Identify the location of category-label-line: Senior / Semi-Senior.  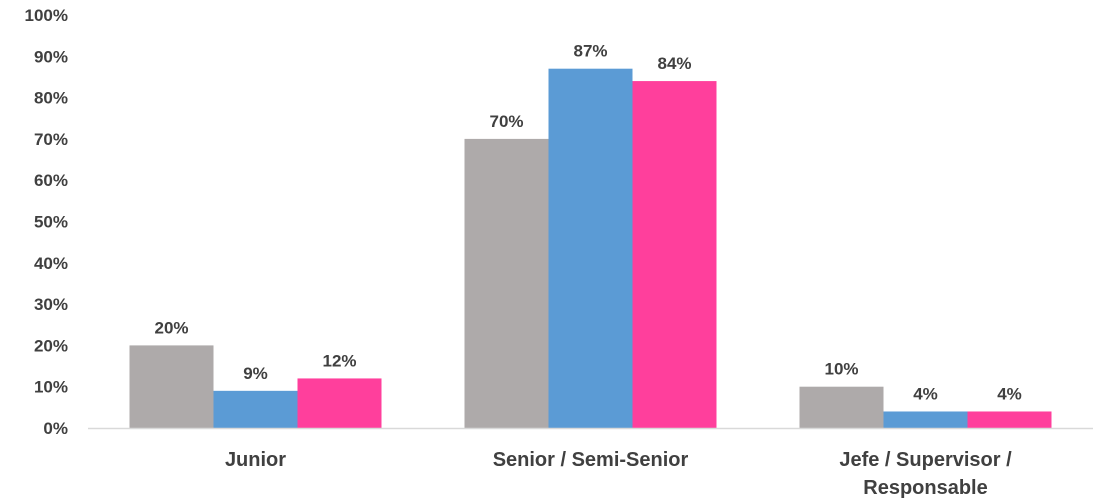
(591, 460).